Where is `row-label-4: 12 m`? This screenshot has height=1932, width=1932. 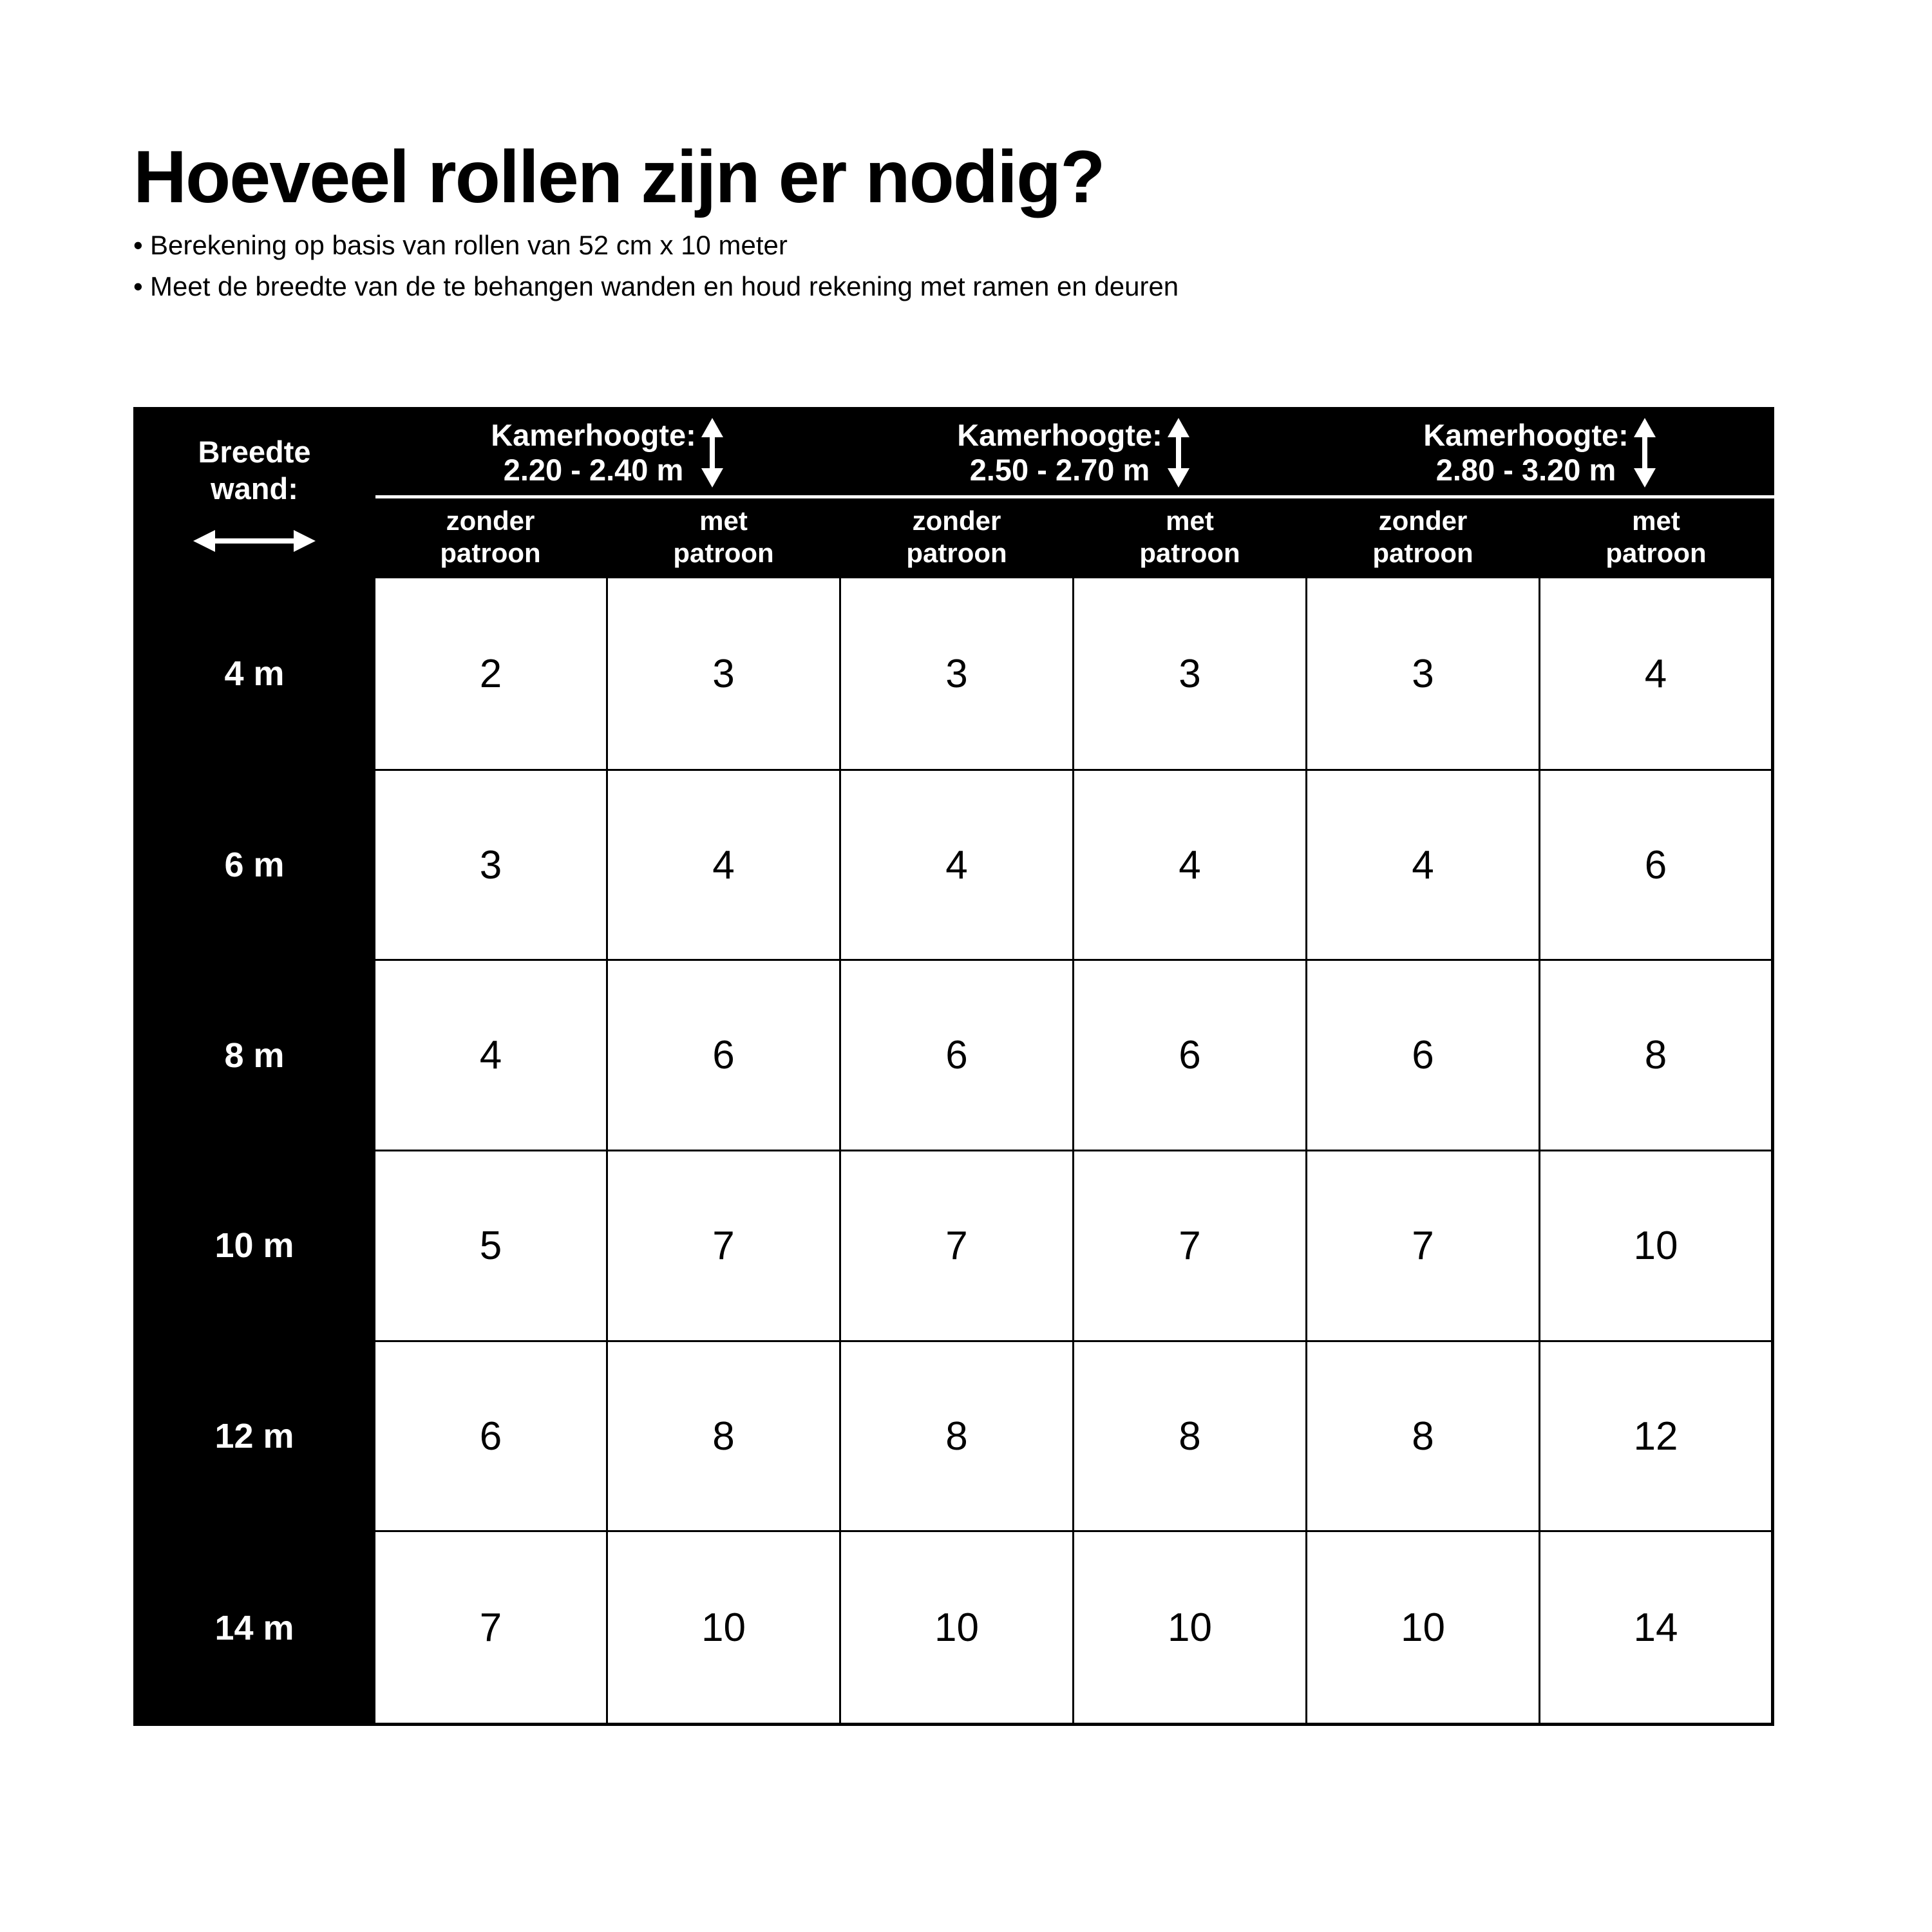 row-label-4: 12 m is located at coordinates (254, 1436).